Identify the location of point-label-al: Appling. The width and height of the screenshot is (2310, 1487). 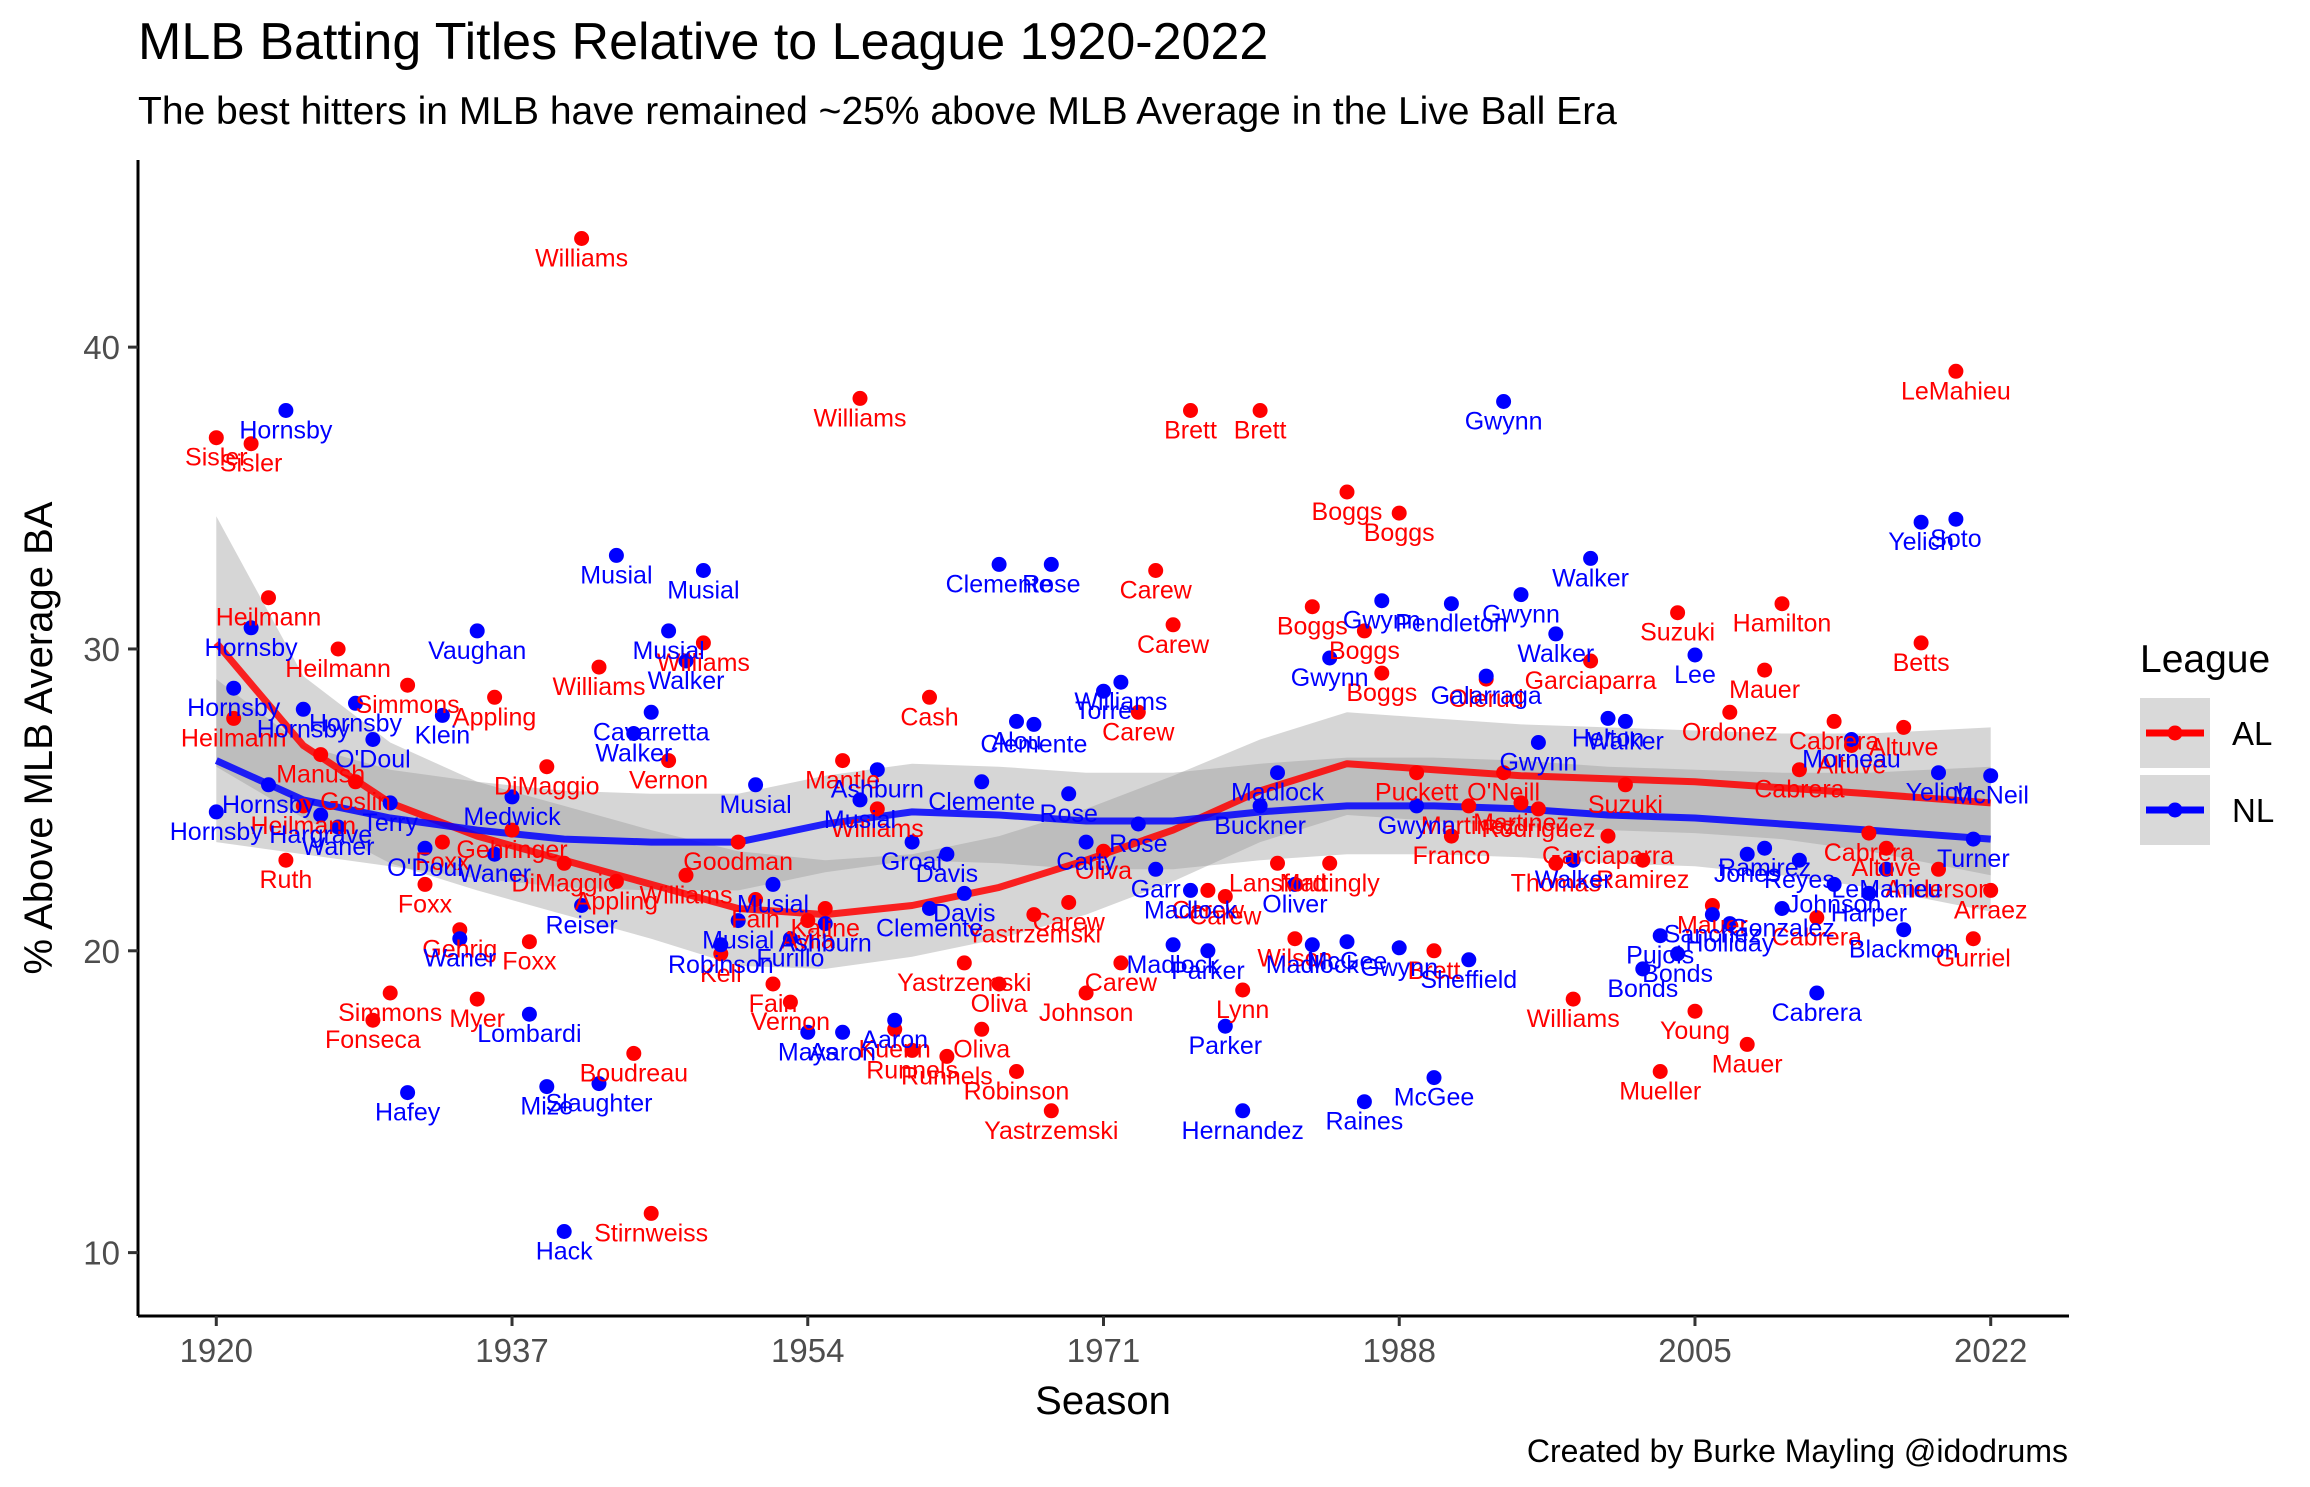
(494, 717).